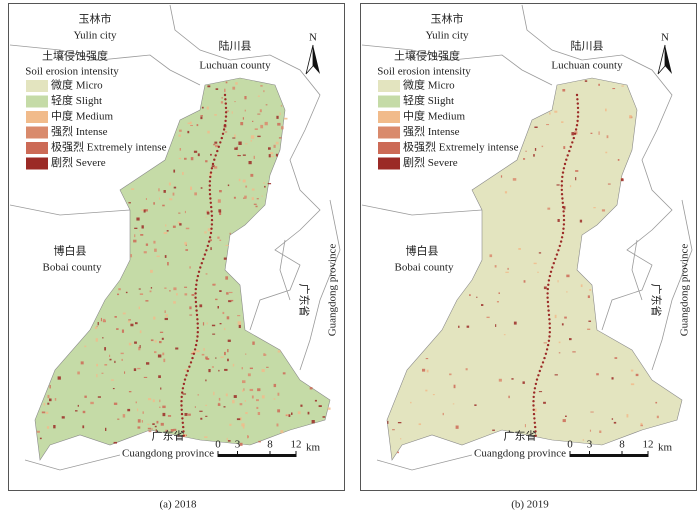  What do you see at coordinates (447, 36) in the screenshot?
I see `place-label: Yulin city` at bounding box center [447, 36].